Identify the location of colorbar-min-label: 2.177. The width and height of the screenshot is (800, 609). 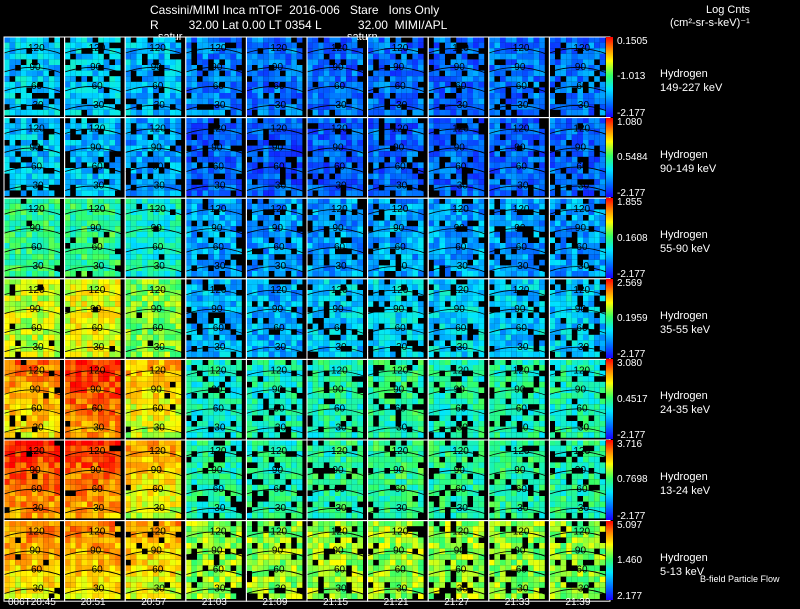
(630, 597).